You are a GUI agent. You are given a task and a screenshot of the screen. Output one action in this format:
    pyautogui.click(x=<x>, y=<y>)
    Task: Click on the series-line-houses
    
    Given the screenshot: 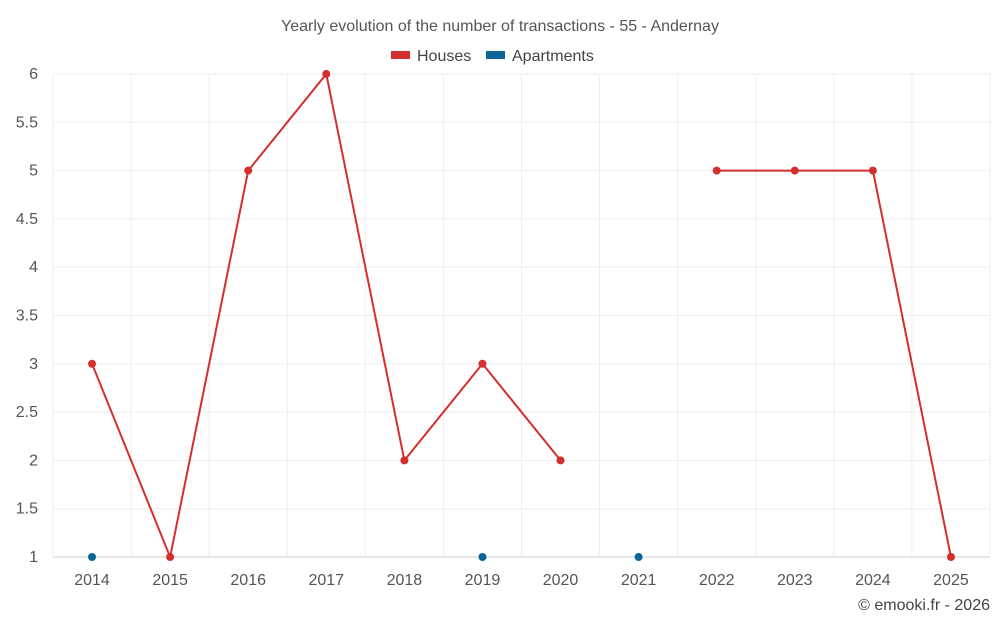 What is the action you would take?
    pyautogui.click(x=834, y=363)
    